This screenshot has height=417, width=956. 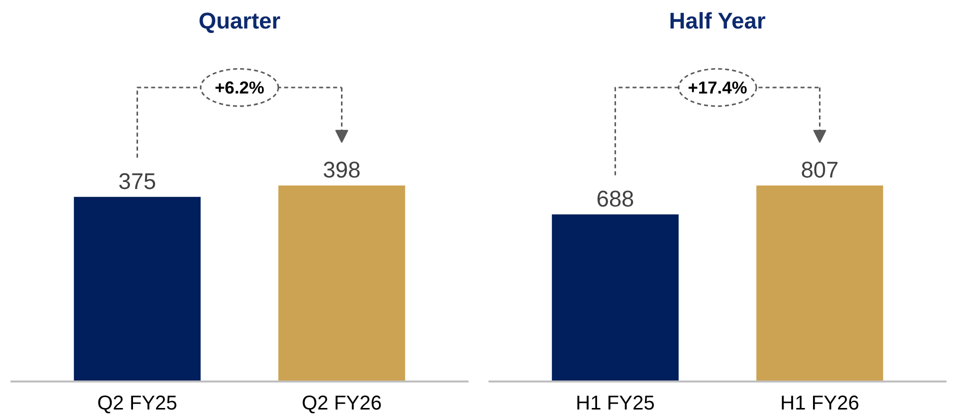 I want to click on chart-title: Half Year, so click(x=717, y=21).